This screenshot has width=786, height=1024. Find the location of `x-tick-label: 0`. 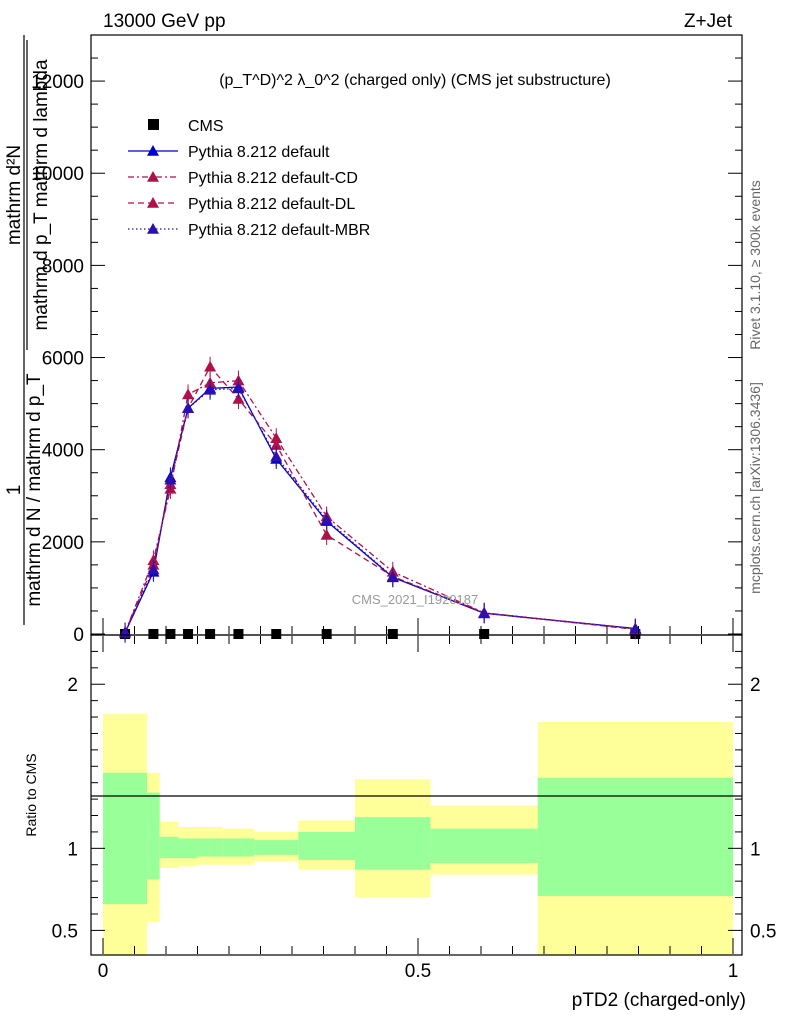

x-tick-label: 0 is located at coordinates (103, 971).